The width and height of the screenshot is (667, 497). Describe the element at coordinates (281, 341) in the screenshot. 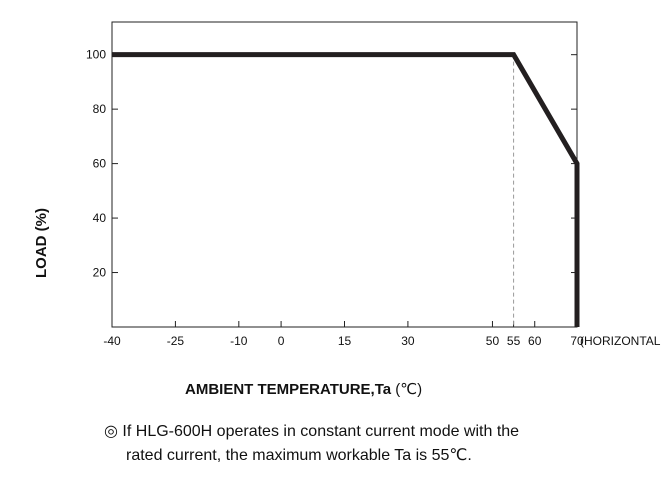

I see `x-tick-label: 0` at that location.